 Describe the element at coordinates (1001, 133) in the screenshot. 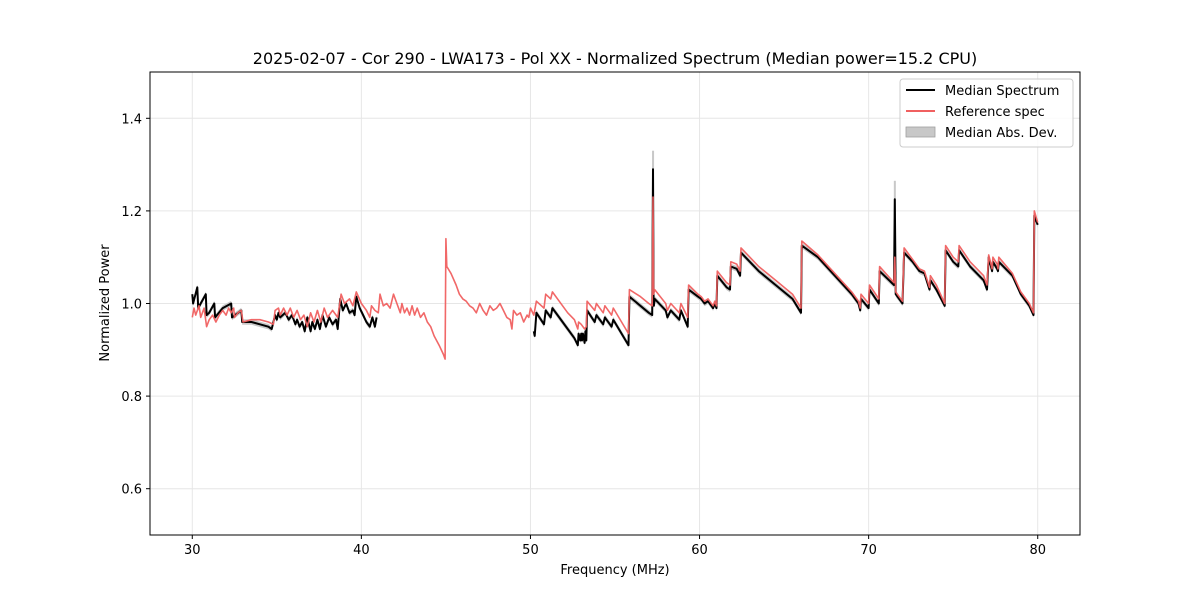

I see `legend-mad-label: Median Abs. Dev.` at that location.